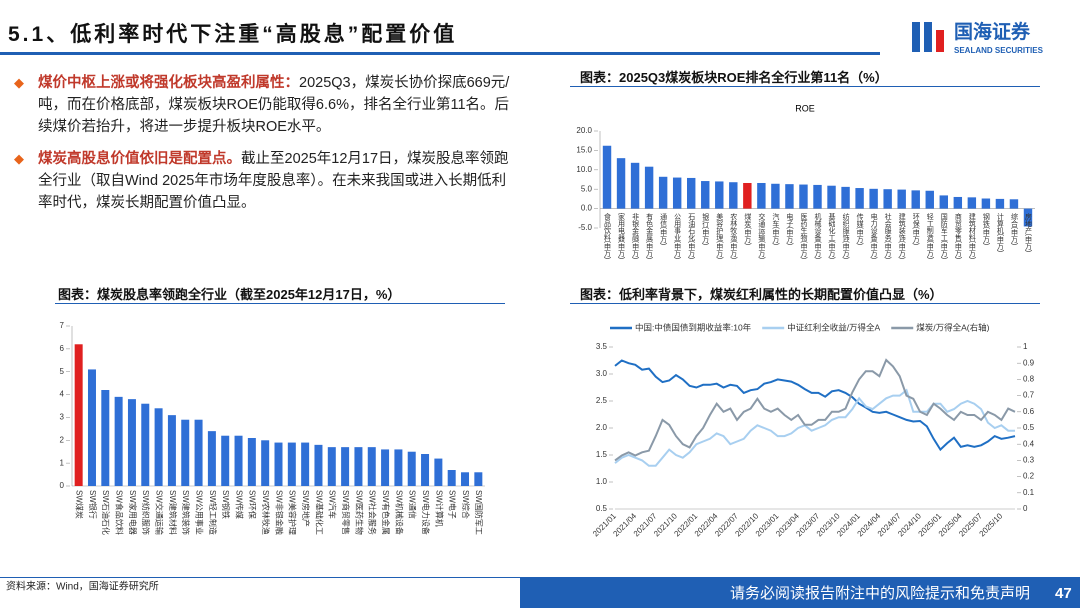 The width and height of the screenshot is (1080, 608). I want to click on x-tick-label: 环保(申万), so click(916, 229).